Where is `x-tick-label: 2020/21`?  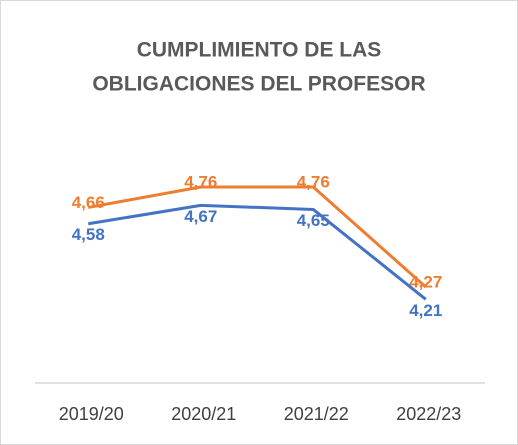
x-tick-label: 2020/21 is located at coordinates (203, 414).